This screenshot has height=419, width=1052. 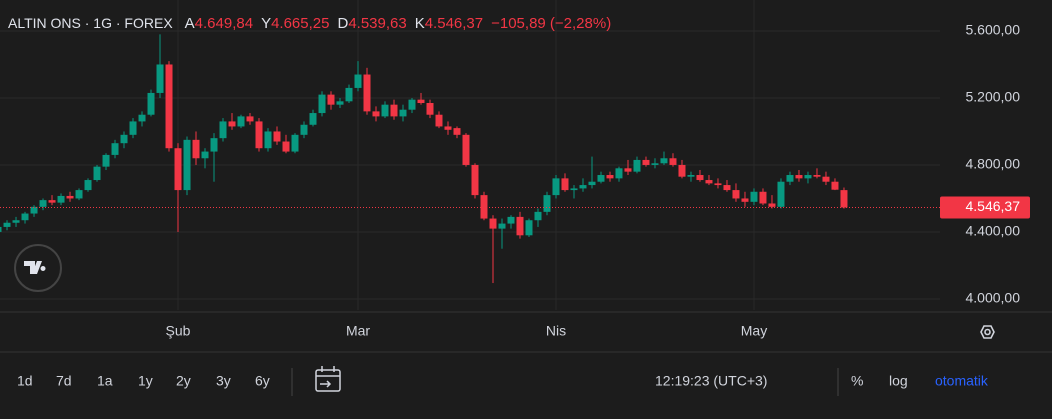 What do you see at coordinates (711, 381) in the screenshot?
I see `clock: 12:19:23 (UTC+3)` at bounding box center [711, 381].